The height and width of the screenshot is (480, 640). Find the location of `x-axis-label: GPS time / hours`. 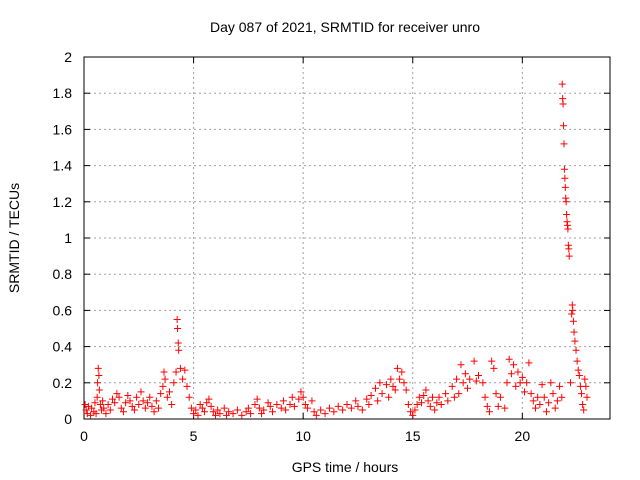

x-axis-label: GPS time / hours is located at coordinates (345, 467).